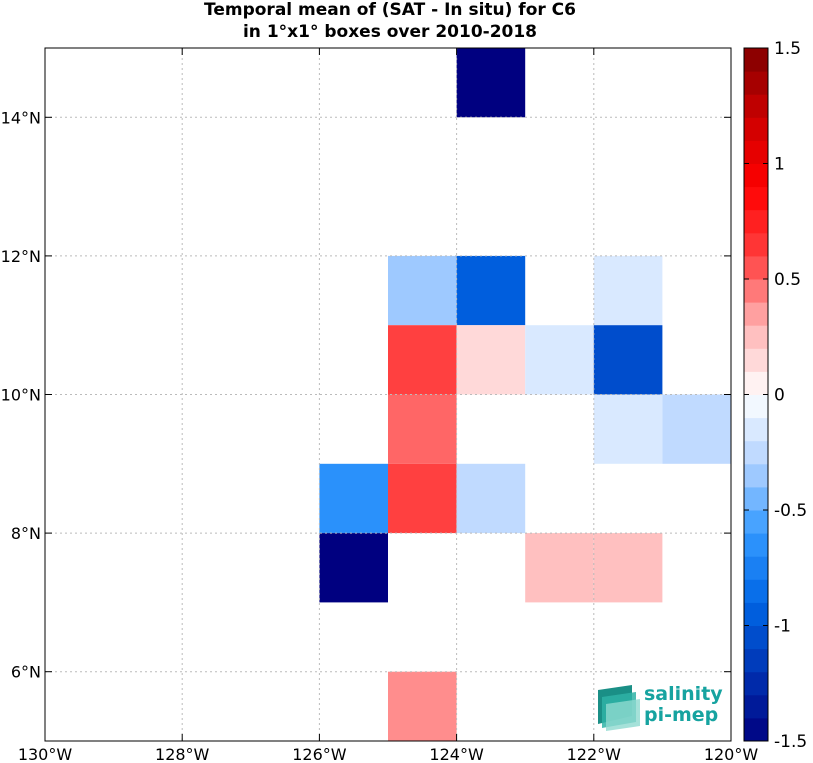 Image resolution: width=813 pixels, height=763 pixels. What do you see at coordinates (779, 396) in the screenshot?
I see `colorbar-tick-label: 0` at bounding box center [779, 396].